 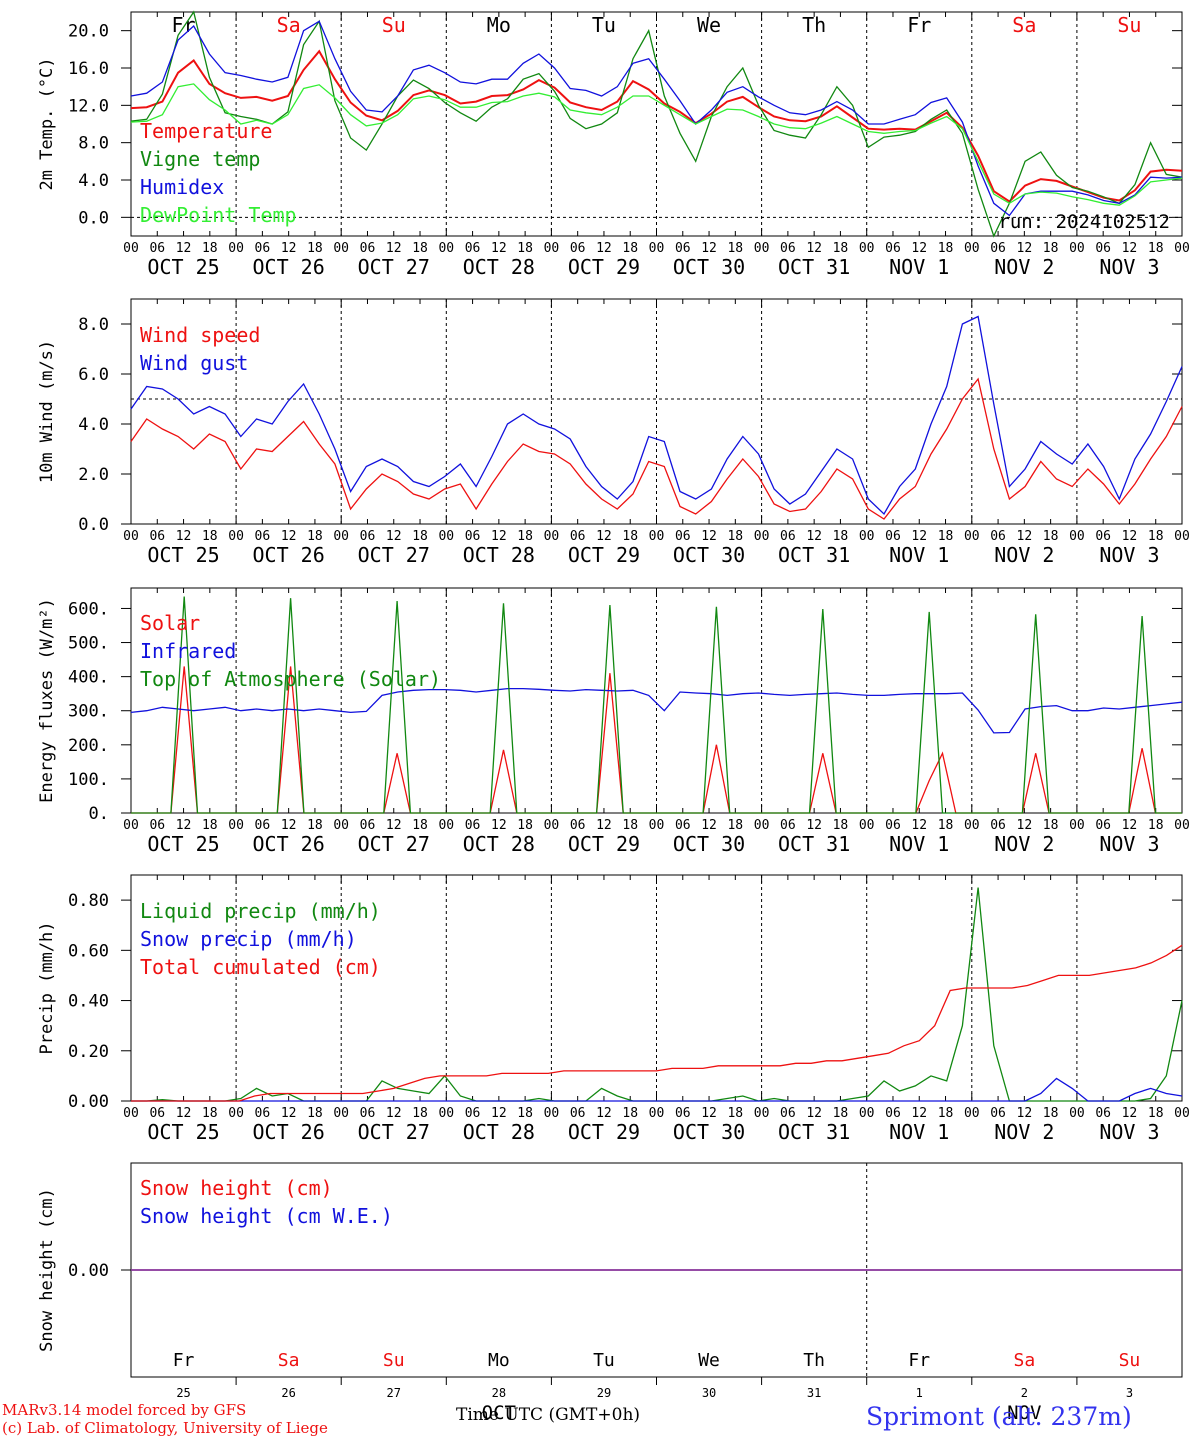 What do you see at coordinates (47, 123) in the screenshot?
I see `y-axis-label: 2m Temp. (°C)` at bounding box center [47, 123].